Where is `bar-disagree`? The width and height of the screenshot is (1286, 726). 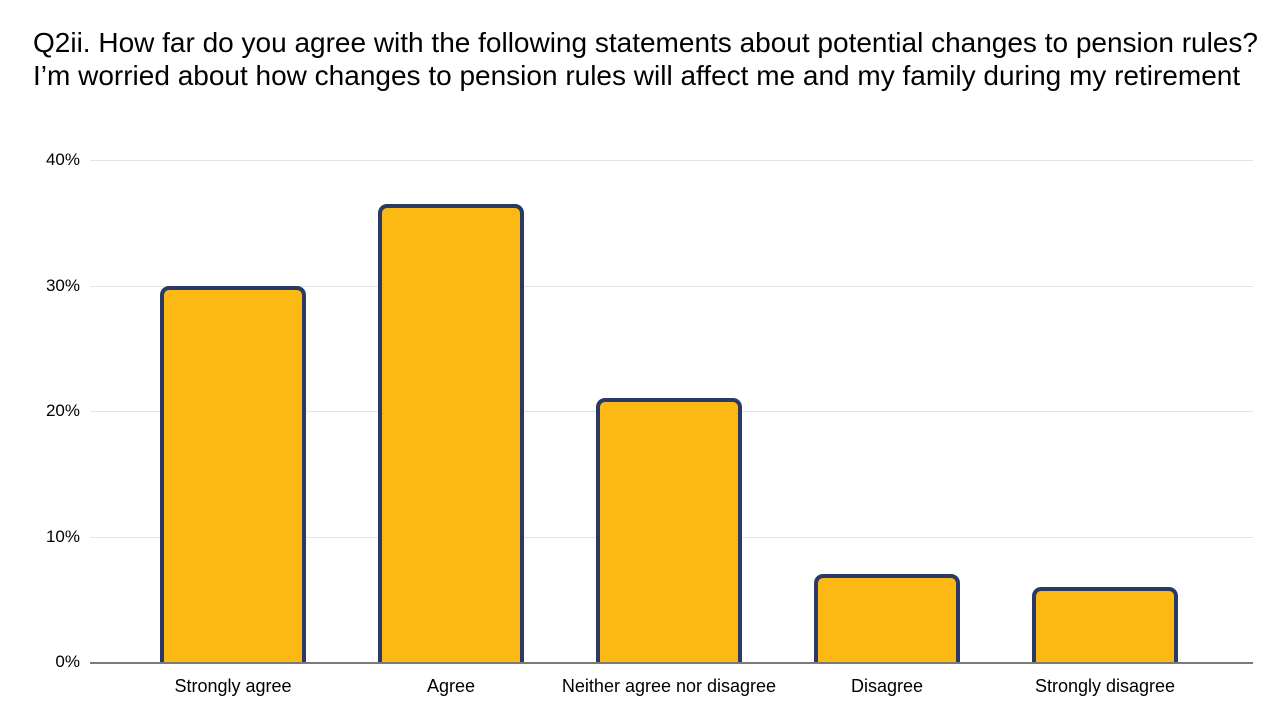
bar-disagree is located at coordinates (887, 618).